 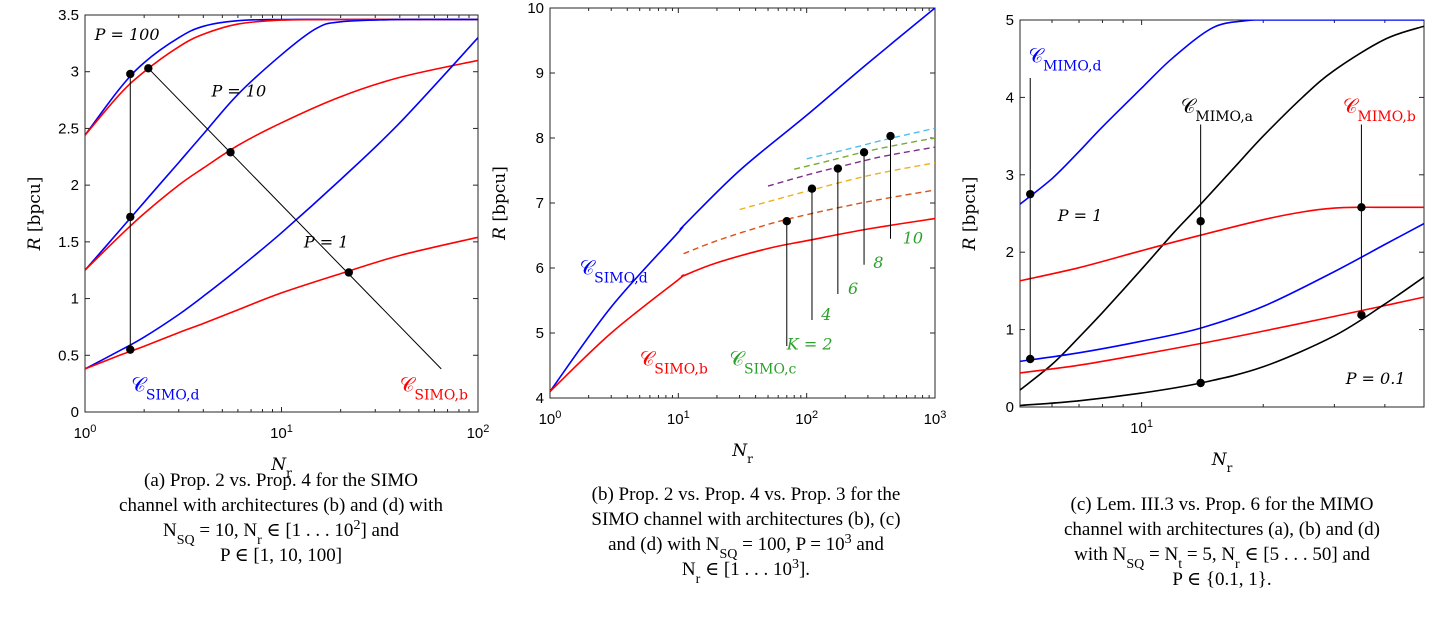 What do you see at coordinates (1375, 378) in the screenshot?
I see `annotation: P = 0.1` at bounding box center [1375, 378].